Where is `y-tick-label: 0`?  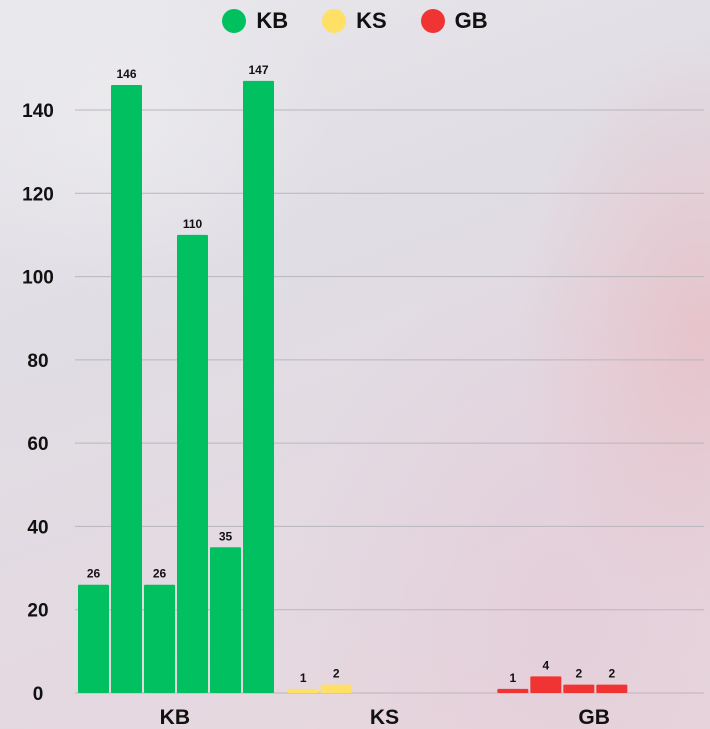
y-tick-label: 0 is located at coordinates (38, 694).